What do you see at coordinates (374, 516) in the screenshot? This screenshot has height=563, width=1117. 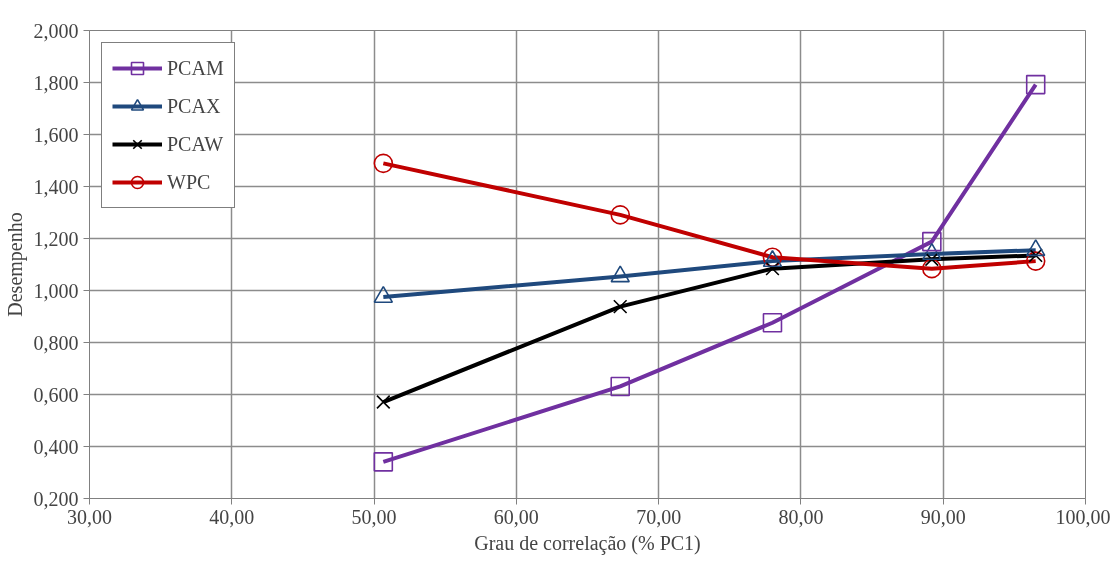 I see `x-tick-label: 50,00` at bounding box center [374, 516].